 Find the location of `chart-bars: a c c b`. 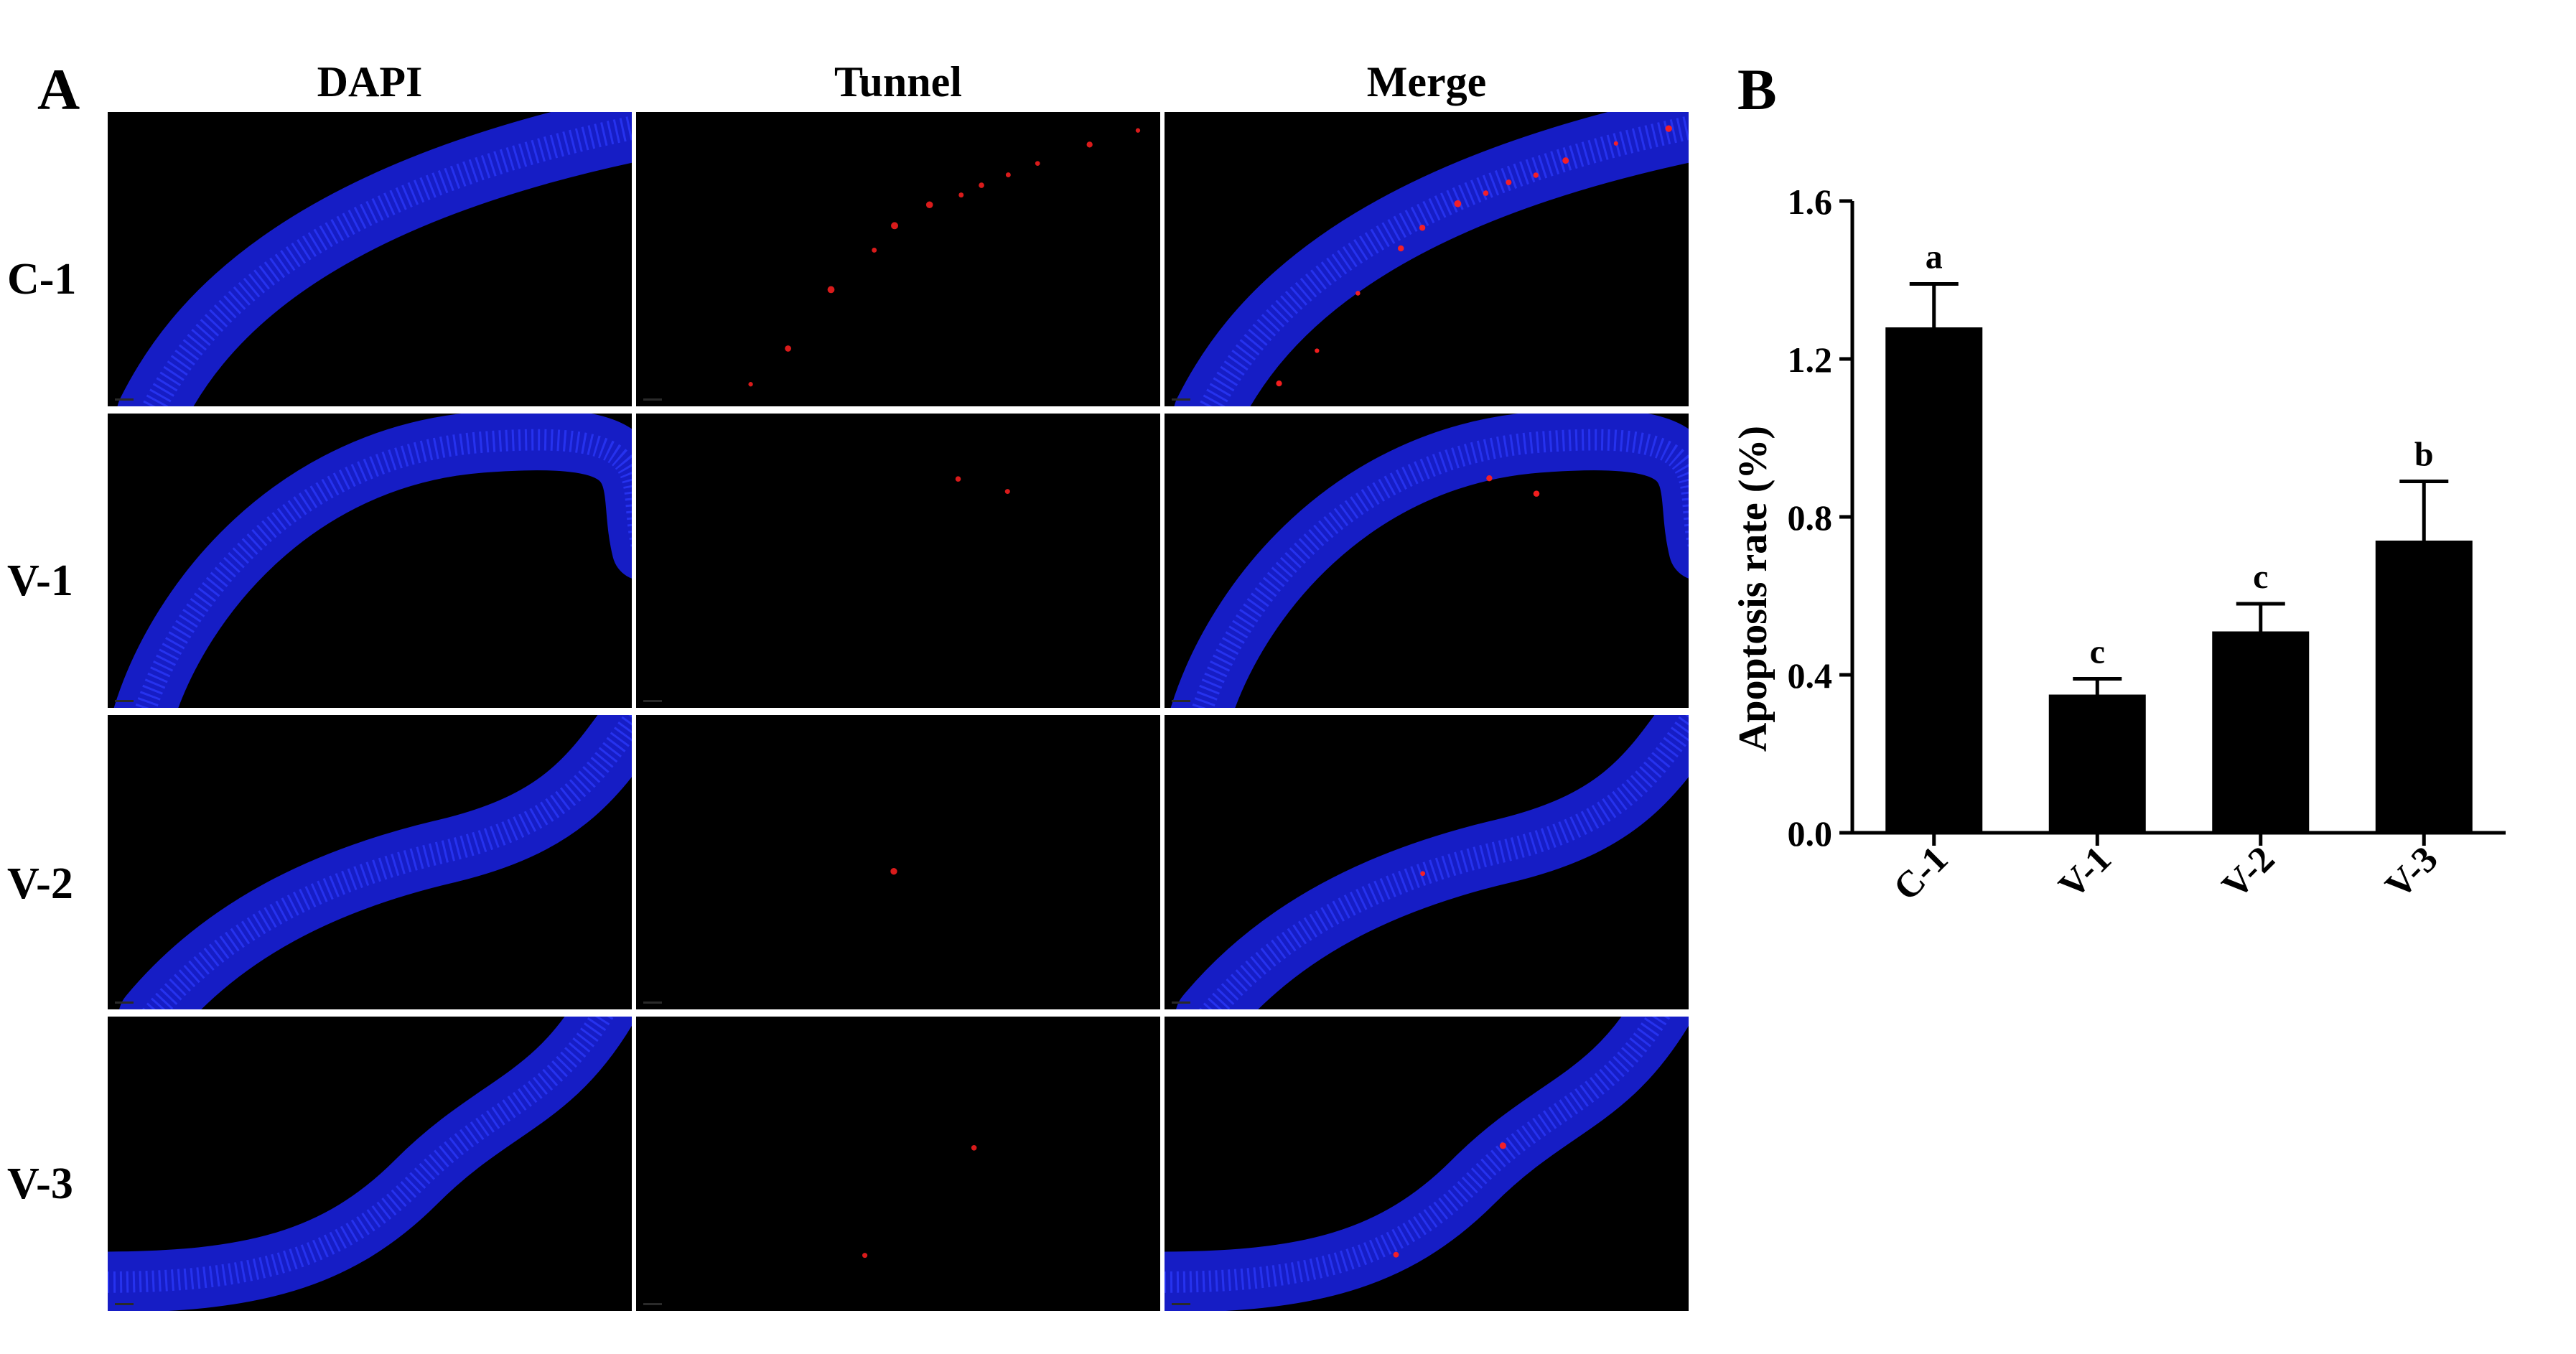

chart-bars: a c c b is located at coordinates (2179, 535).